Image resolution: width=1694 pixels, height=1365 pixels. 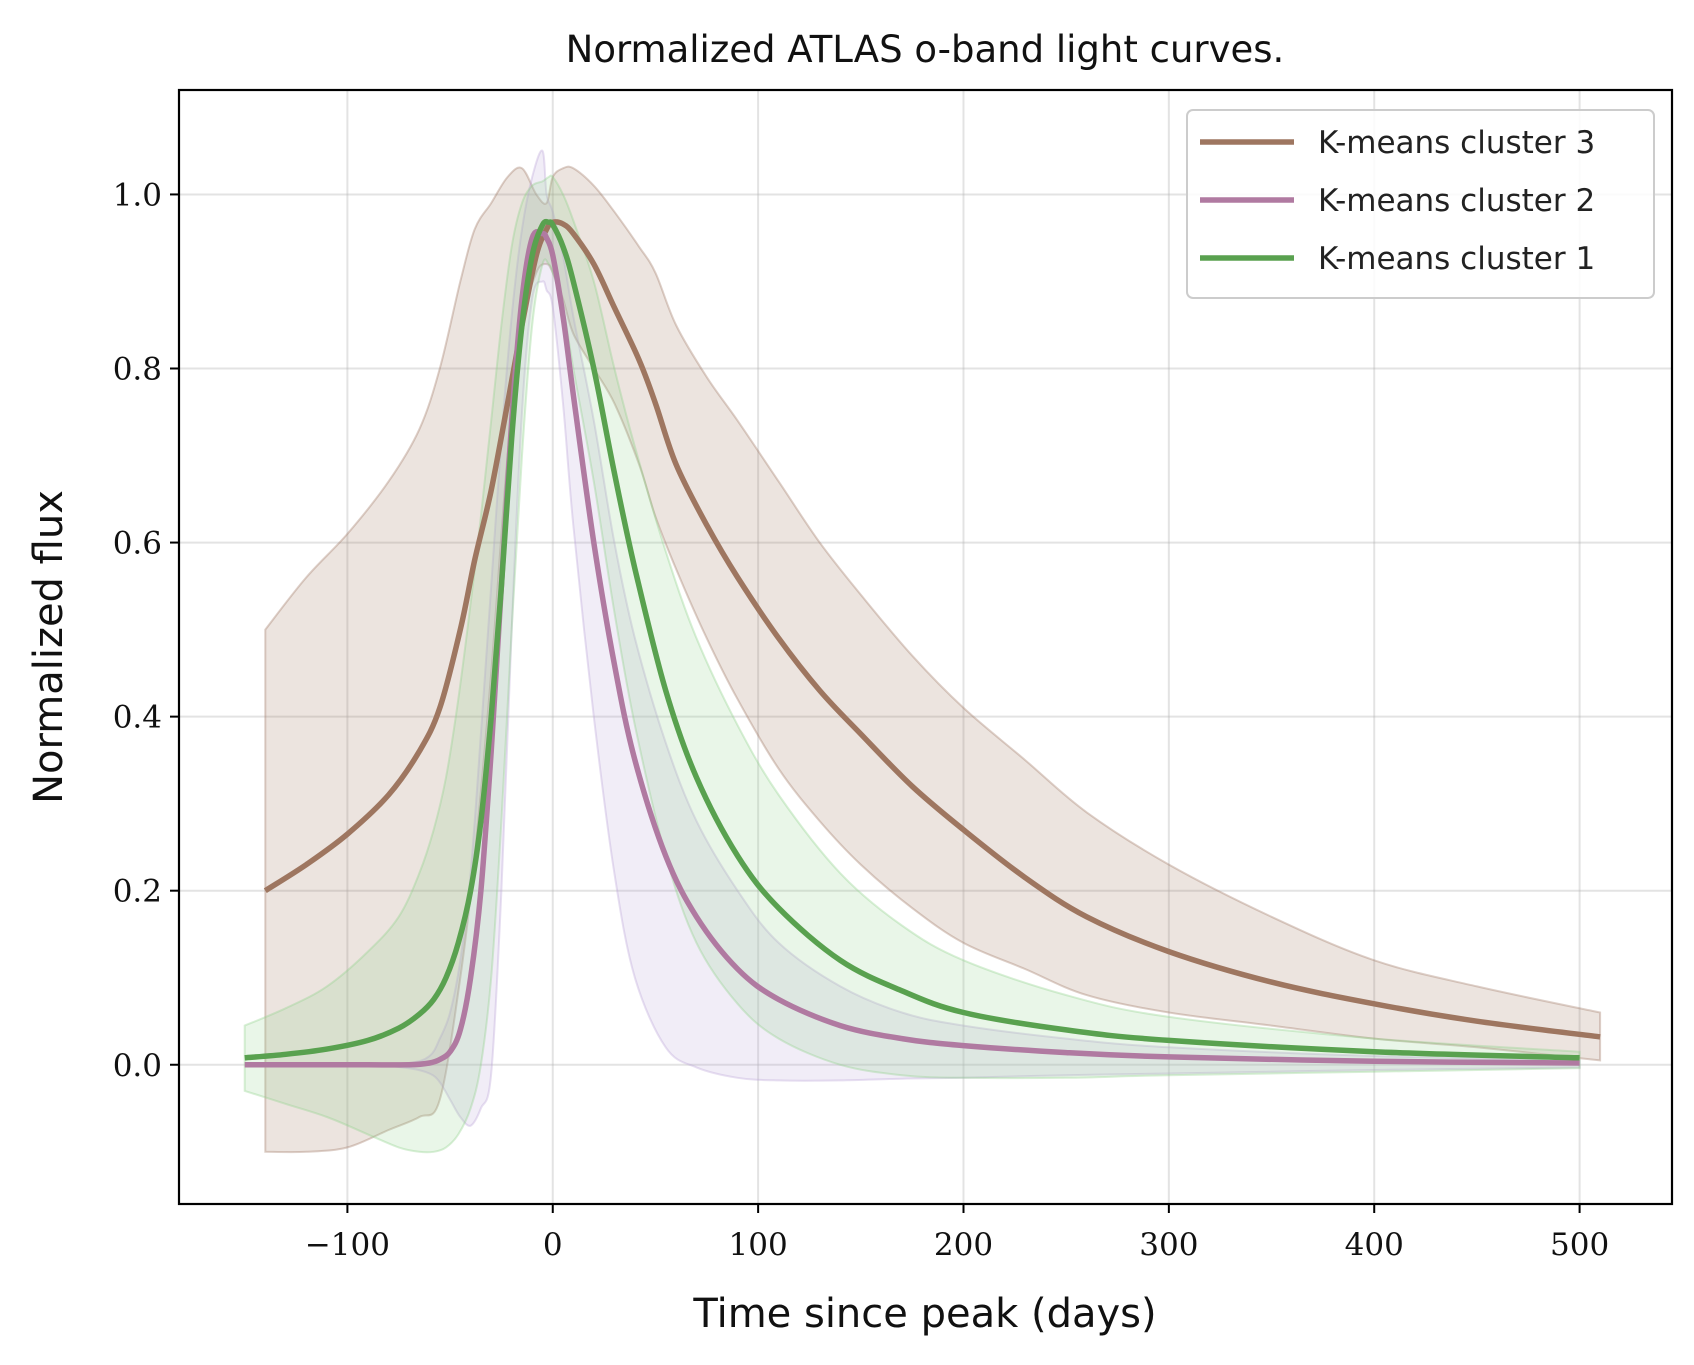 I want to click on legend-label-cluster-3: K-means cluster 3, so click(x=1456, y=143).